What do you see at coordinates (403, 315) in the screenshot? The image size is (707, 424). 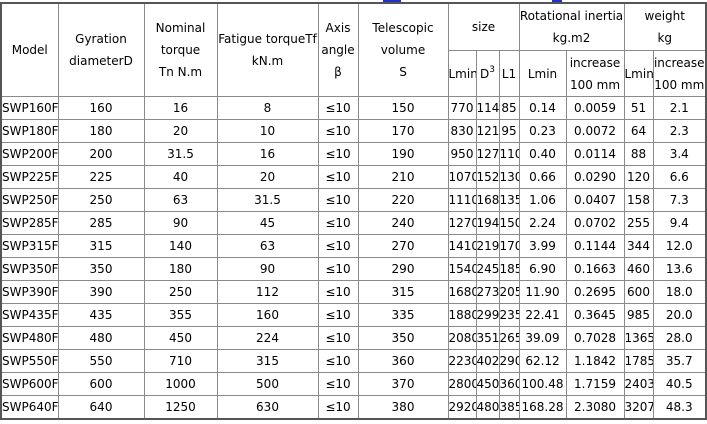 I see `cell-telescopic-volume: 335` at bounding box center [403, 315].